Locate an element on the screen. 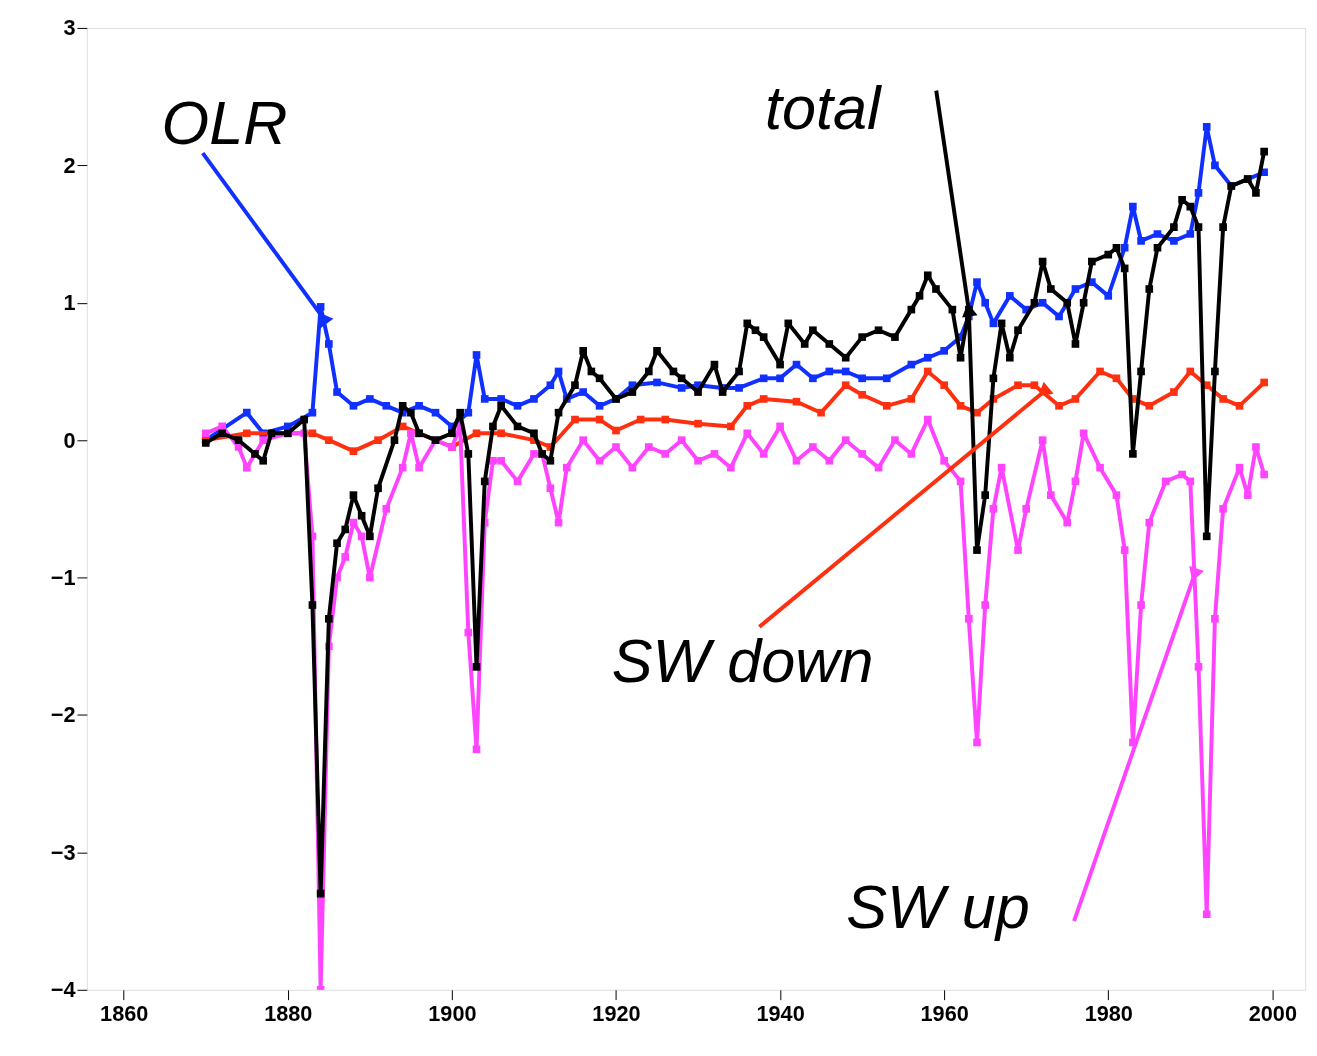 This screenshot has height=1056, width=1317. y-tick-label: −4 is located at coordinates (63, 990).